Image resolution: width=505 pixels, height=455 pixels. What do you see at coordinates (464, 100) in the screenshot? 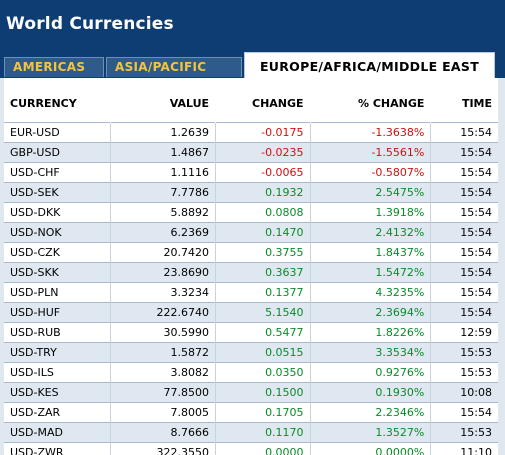
I see `column-header-time: TIME` at bounding box center [464, 100].